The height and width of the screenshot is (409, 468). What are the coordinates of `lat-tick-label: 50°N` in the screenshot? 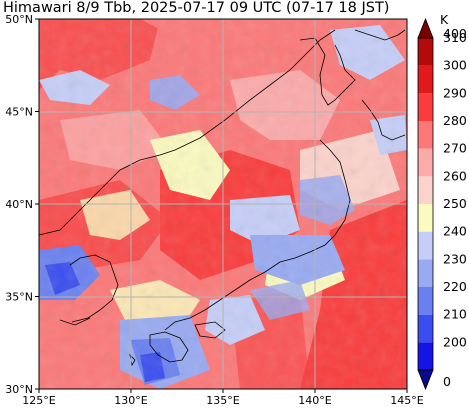 It's located at (19, 19).